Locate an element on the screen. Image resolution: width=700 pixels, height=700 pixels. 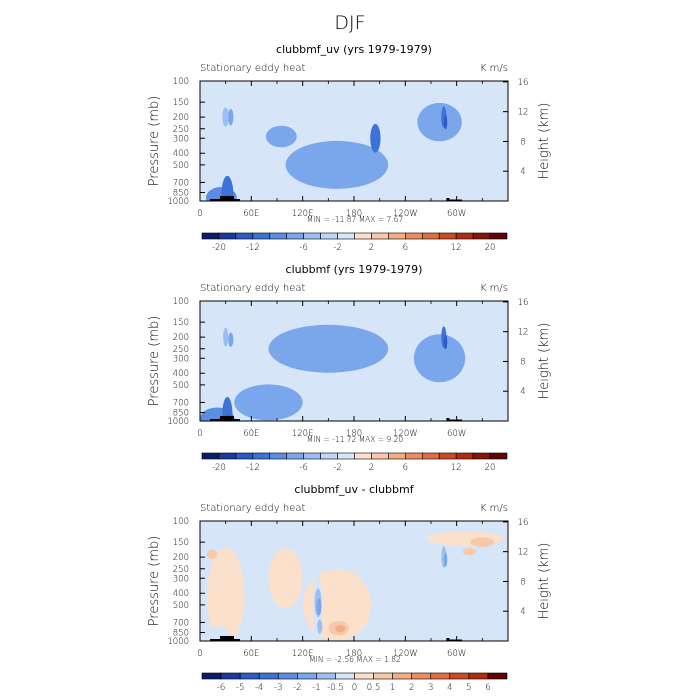
colorbar-label: 3 is located at coordinates (430, 688).